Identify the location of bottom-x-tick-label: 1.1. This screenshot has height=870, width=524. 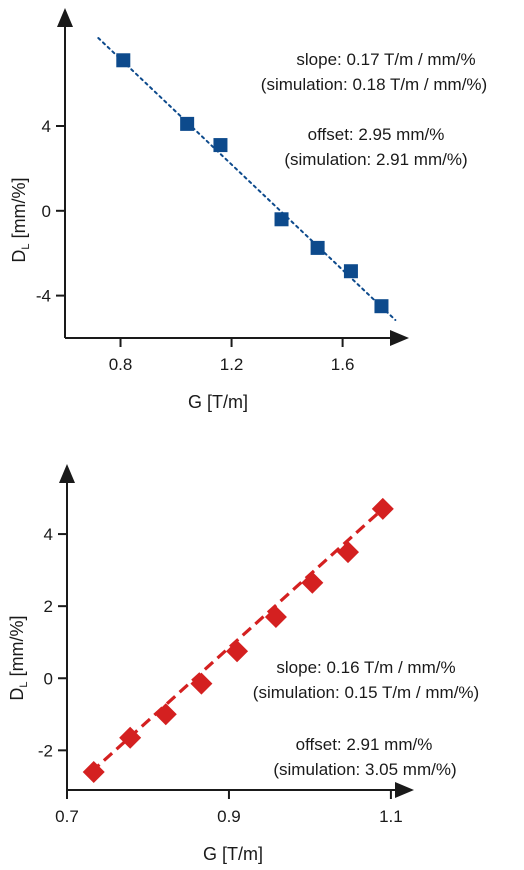
(391, 816).